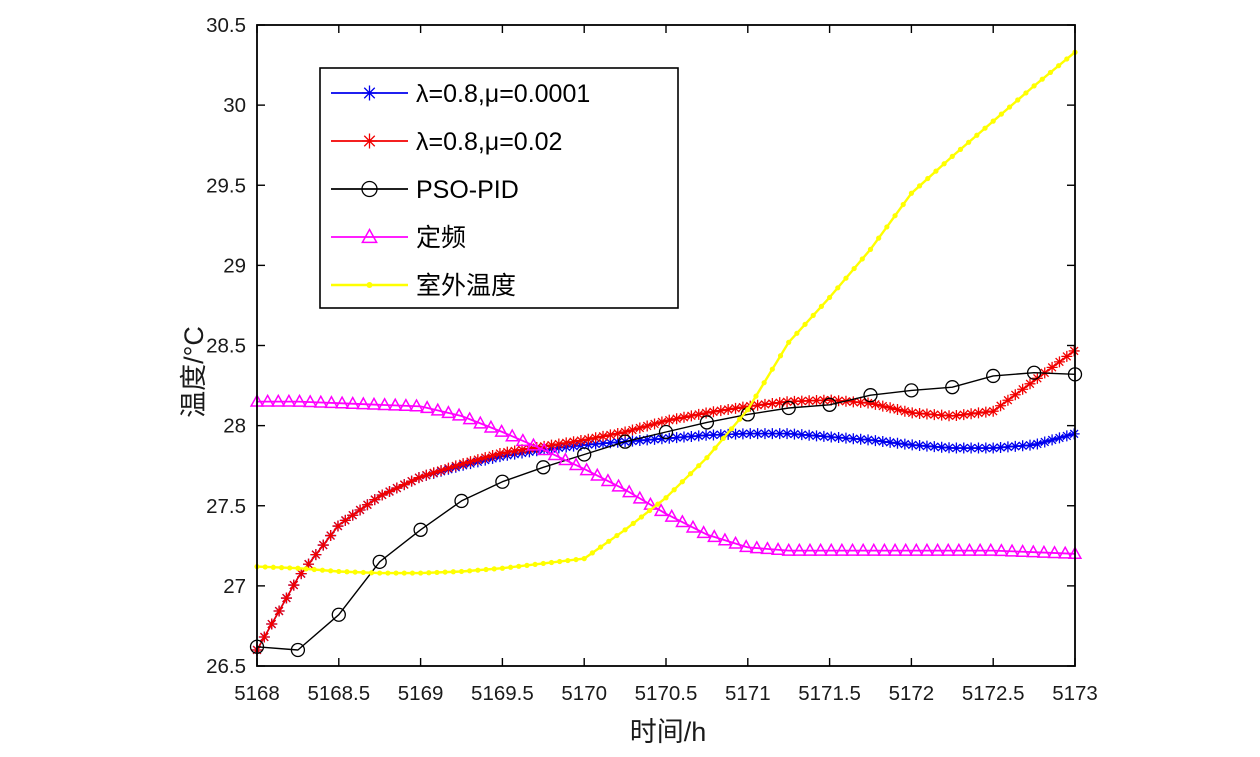 Image resolution: width=1260 pixels, height=757 pixels. What do you see at coordinates (194, 372) in the screenshot?
I see `y-axis-label: 温度/°C` at bounding box center [194, 372].